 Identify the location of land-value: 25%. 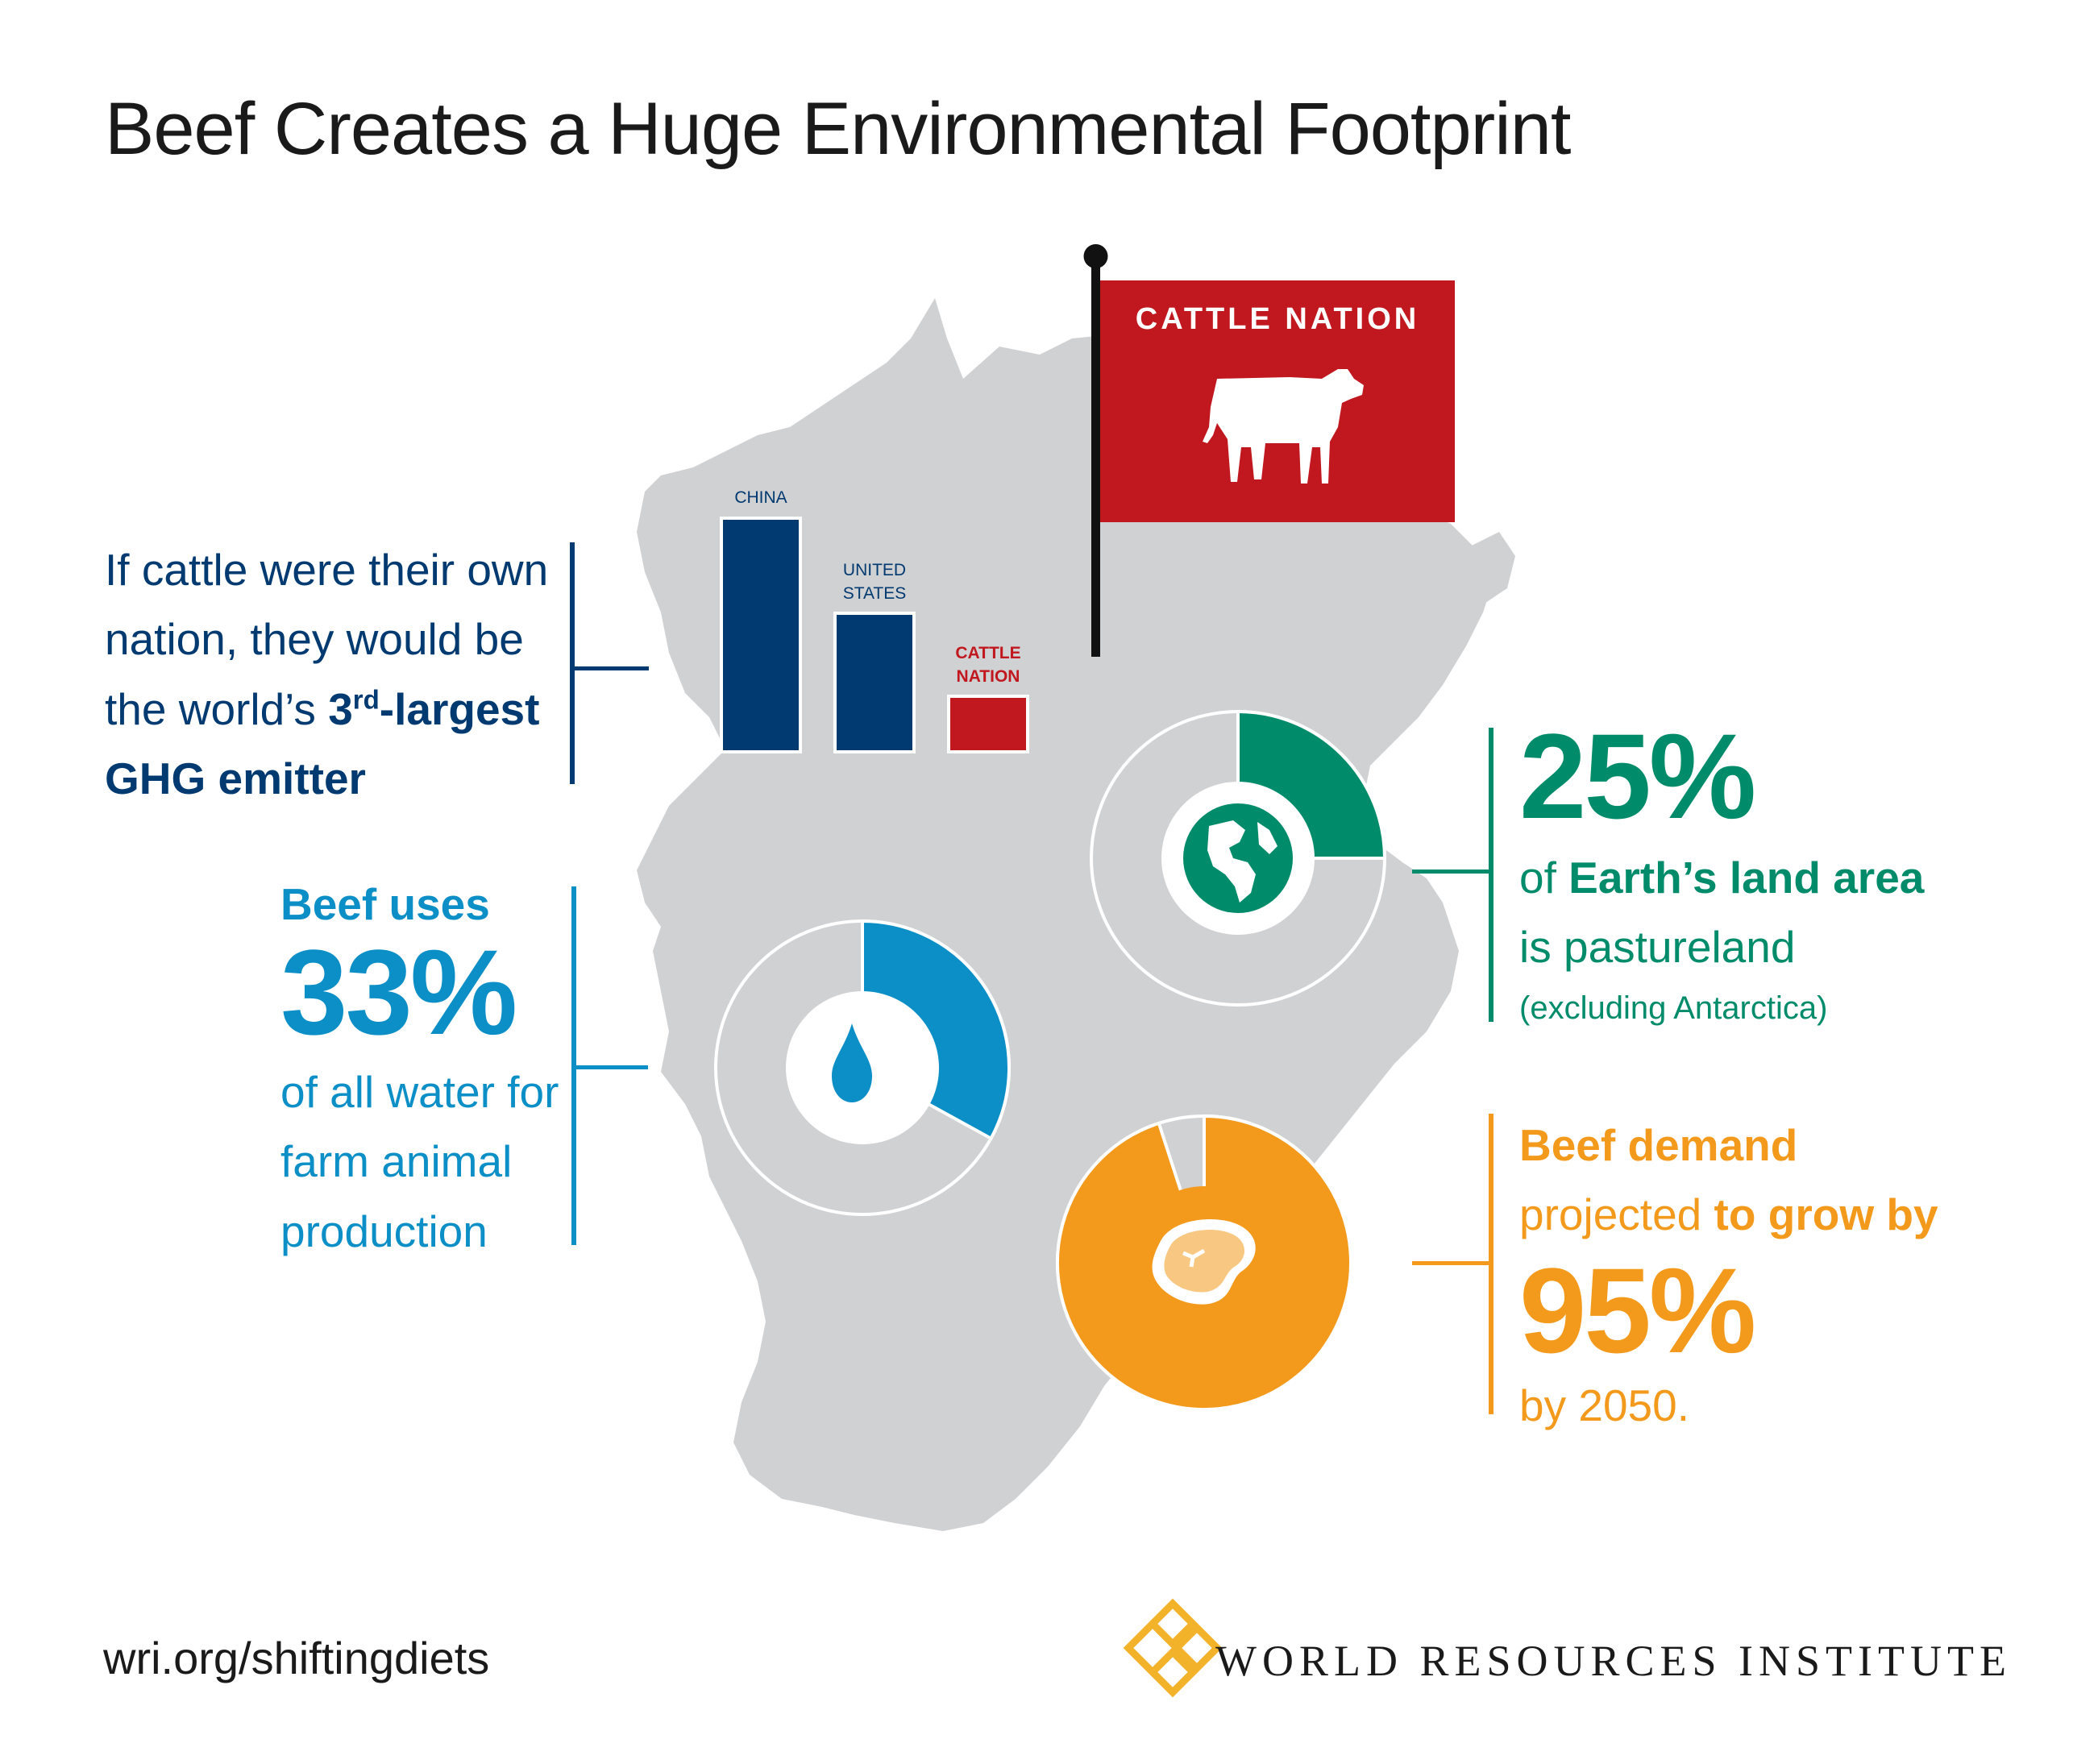
(1637, 776).